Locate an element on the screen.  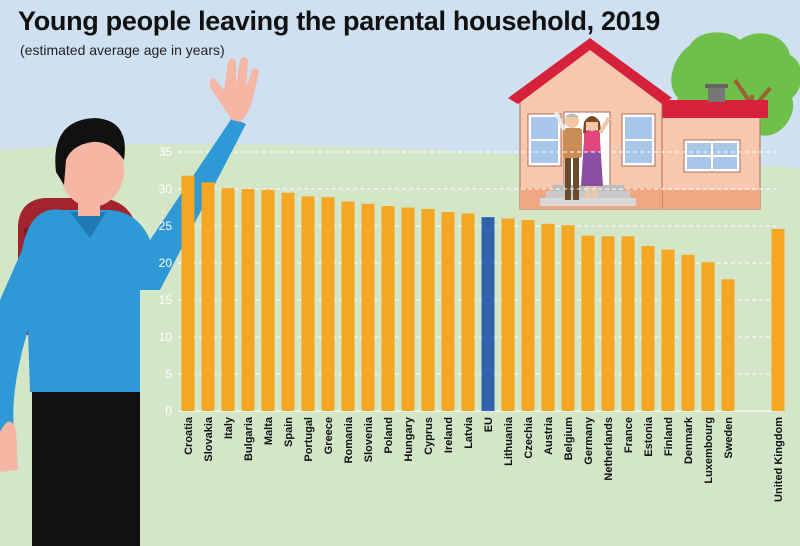
bar-eu is located at coordinates (488, 314).